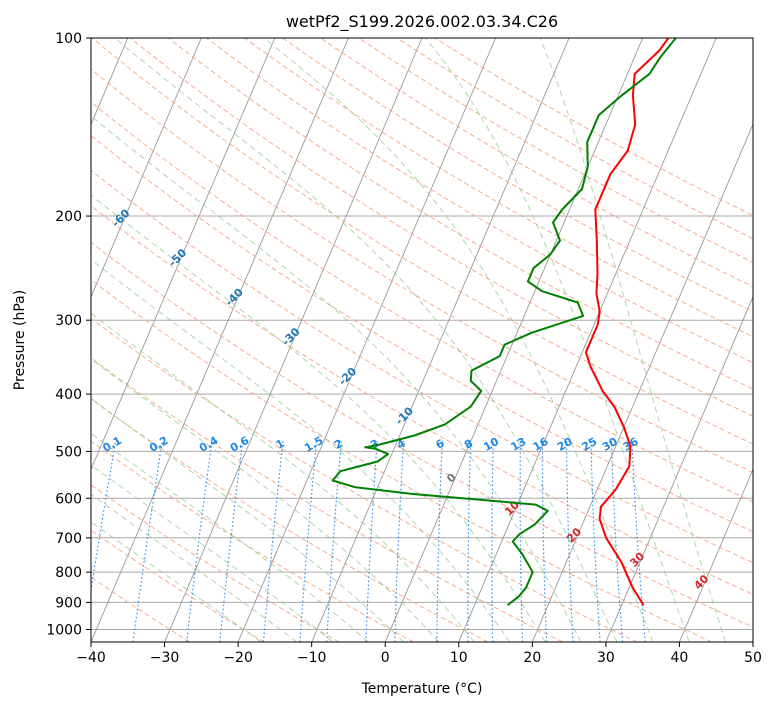 The image size is (775, 708). What do you see at coordinates (606, 658) in the screenshot?
I see `x-tick-label: 30` at bounding box center [606, 658].